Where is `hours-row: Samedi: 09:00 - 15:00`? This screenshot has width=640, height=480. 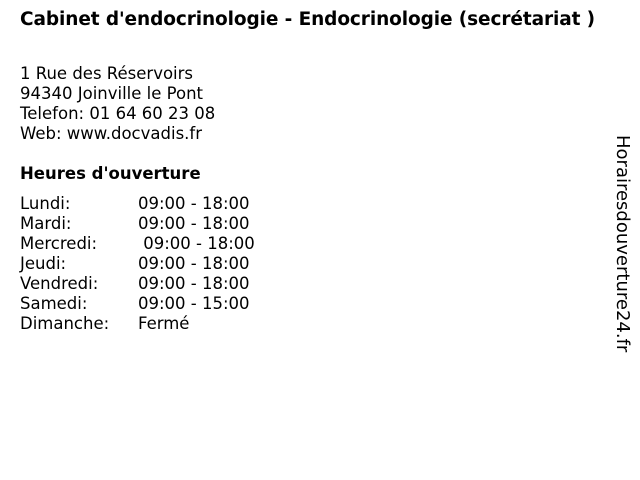
hours-row: Samedi: 09:00 - 15:00 is located at coordinates (137, 304).